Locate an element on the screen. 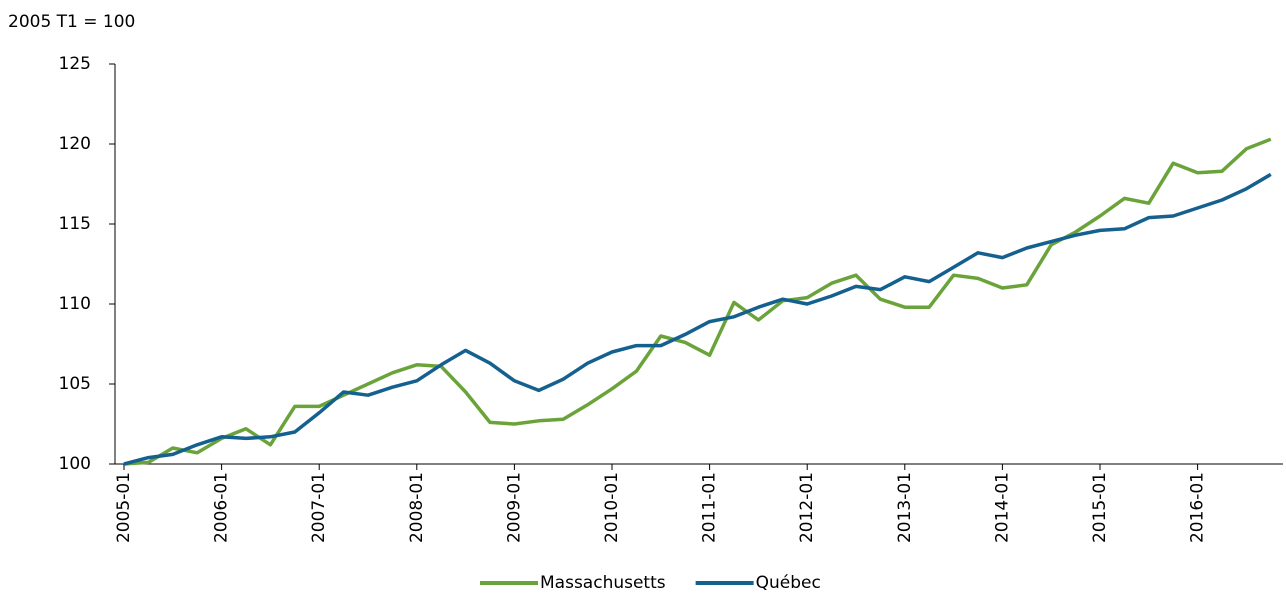 The image size is (1286, 603). y-axis-label: 2005 T1 = 100 is located at coordinates (71, 22).